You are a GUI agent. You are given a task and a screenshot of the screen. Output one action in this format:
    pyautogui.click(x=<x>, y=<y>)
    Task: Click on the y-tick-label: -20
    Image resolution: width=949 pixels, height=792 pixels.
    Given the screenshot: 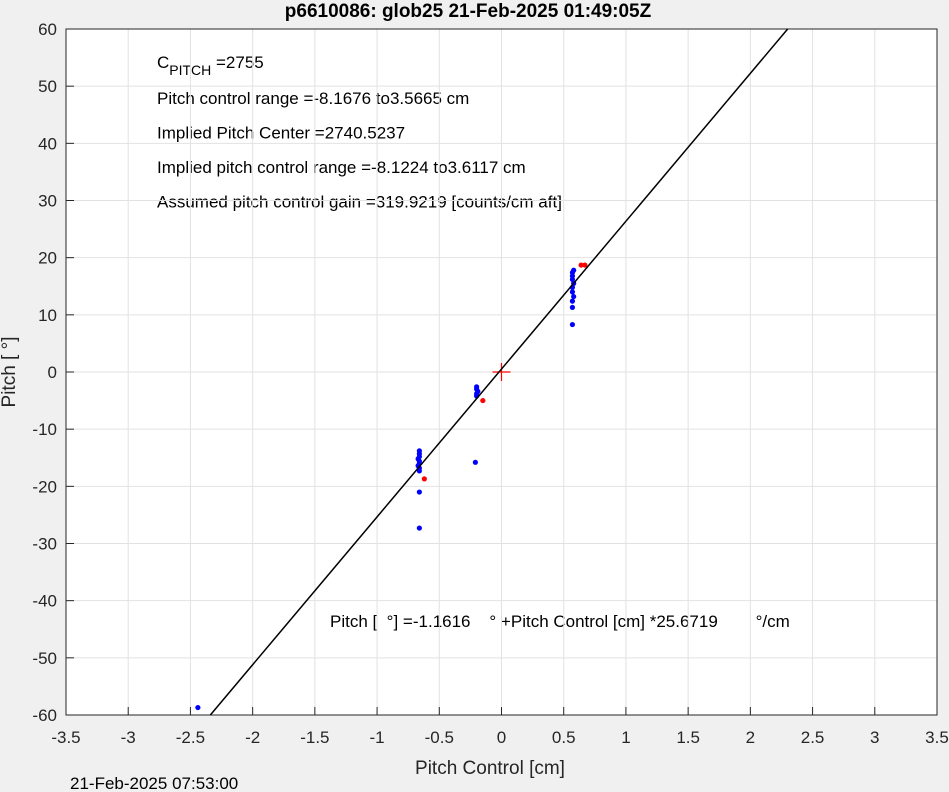 What is the action you would take?
    pyautogui.click(x=44, y=486)
    